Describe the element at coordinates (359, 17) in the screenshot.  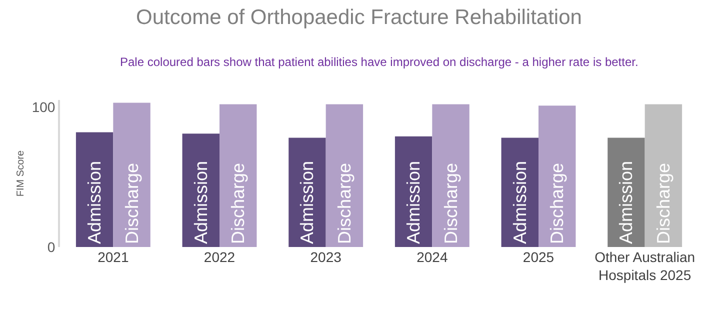
I see `chart-title: Outcome of Orthopaedic Fracture Rehabilitation` at that location.